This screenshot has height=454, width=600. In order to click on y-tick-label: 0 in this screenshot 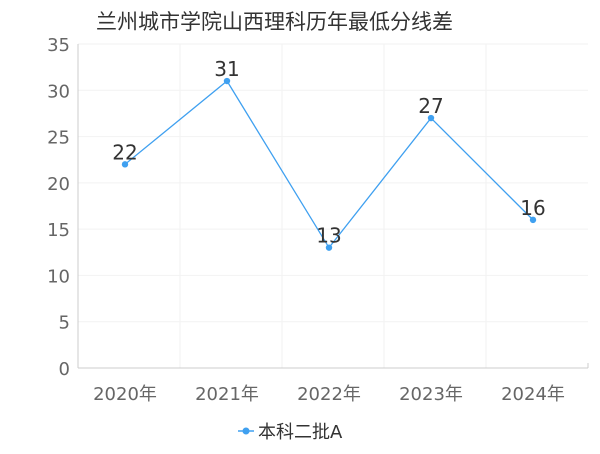, I will do `click(64, 369)`.